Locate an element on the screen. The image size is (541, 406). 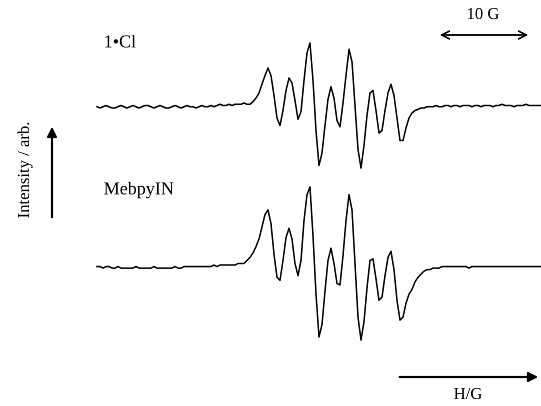
text: 10 G is located at coordinates (483, 14).